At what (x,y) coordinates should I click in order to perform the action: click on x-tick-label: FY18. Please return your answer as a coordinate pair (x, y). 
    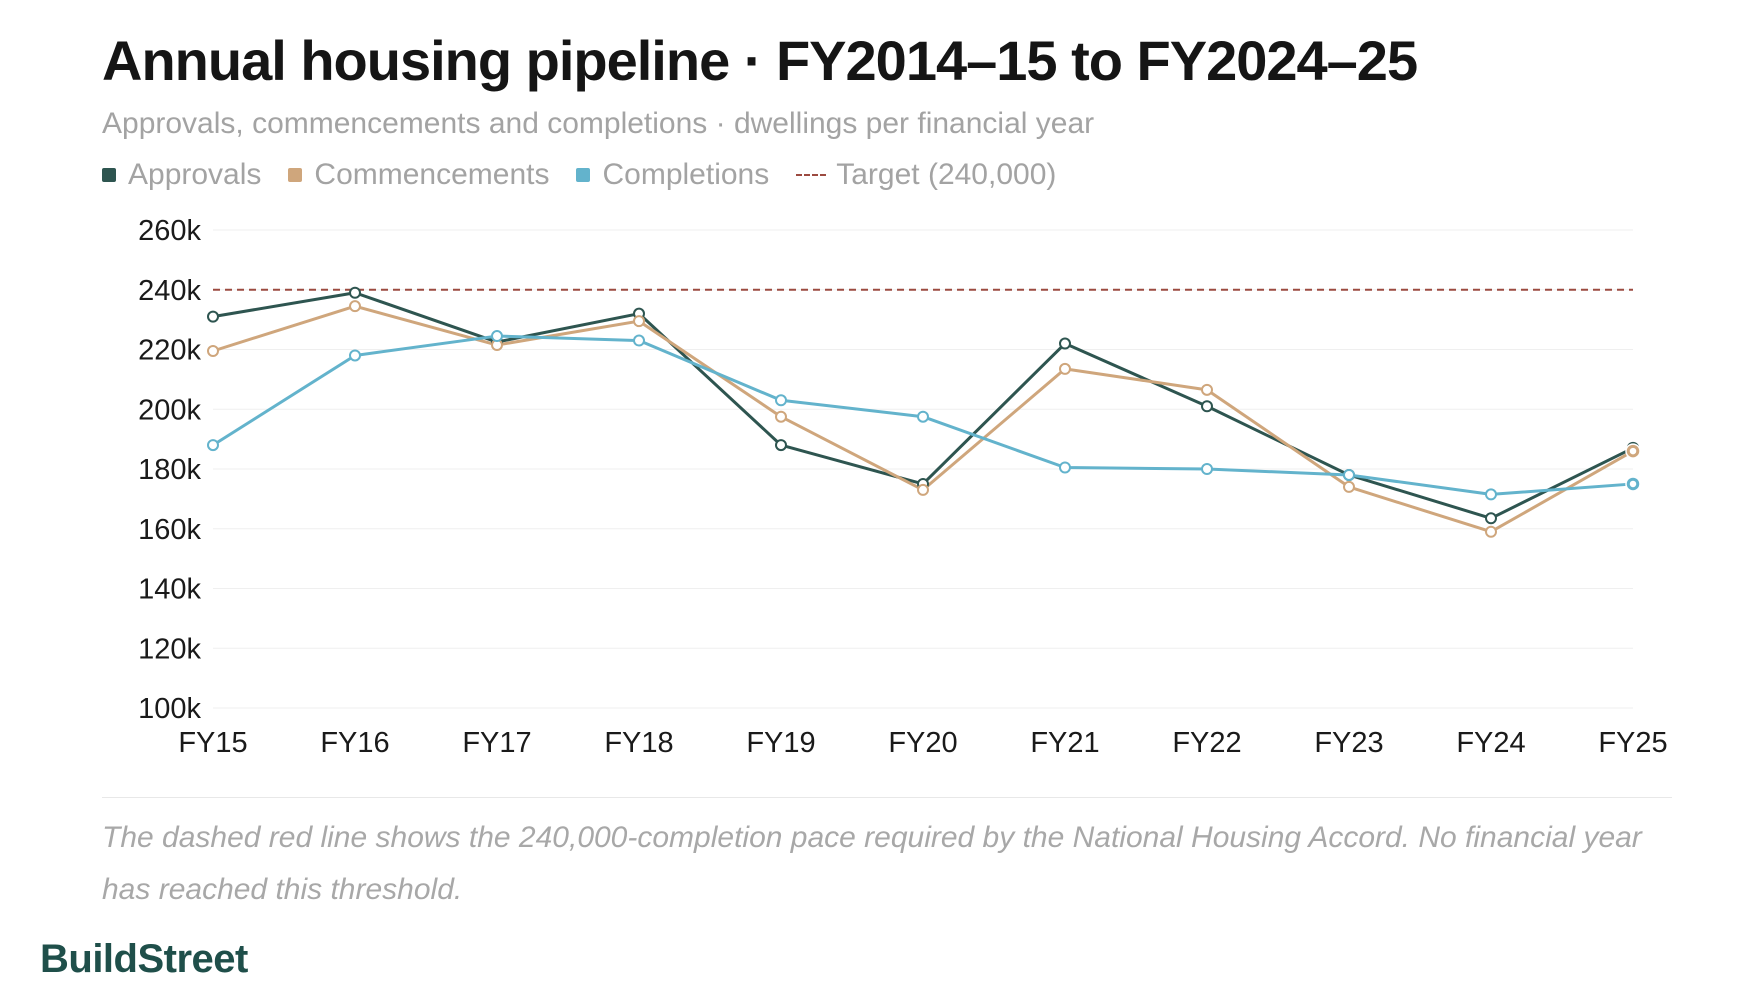
    Looking at the image, I should click on (638, 743).